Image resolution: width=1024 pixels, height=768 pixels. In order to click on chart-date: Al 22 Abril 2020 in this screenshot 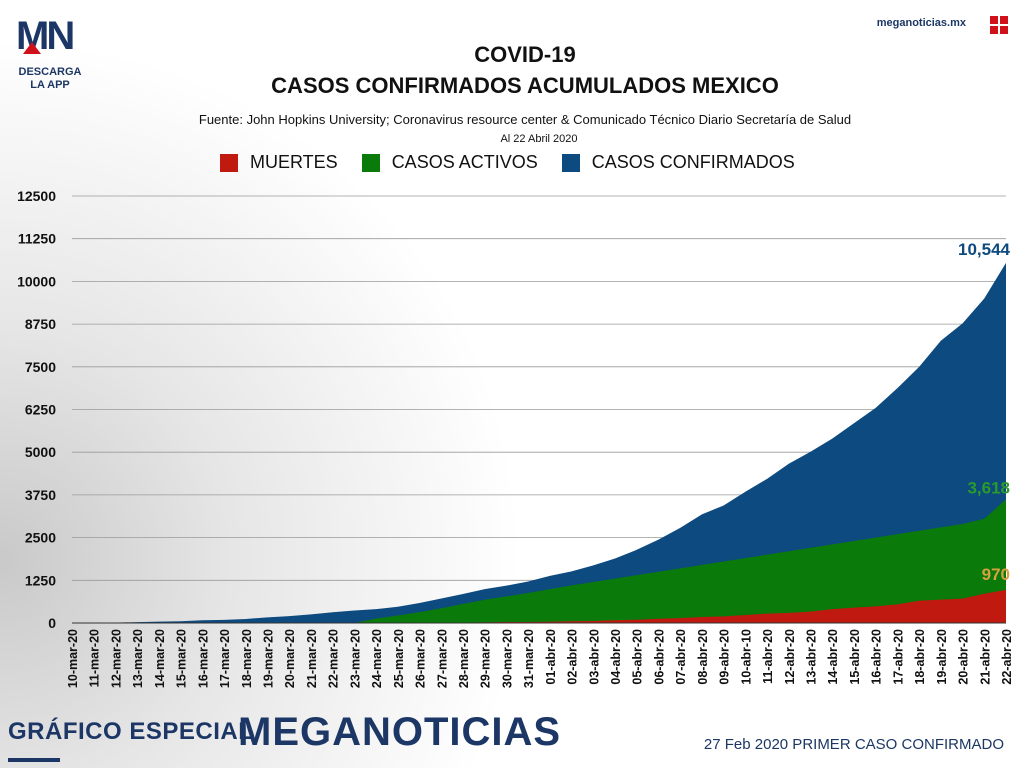, I will do `click(539, 139)`.